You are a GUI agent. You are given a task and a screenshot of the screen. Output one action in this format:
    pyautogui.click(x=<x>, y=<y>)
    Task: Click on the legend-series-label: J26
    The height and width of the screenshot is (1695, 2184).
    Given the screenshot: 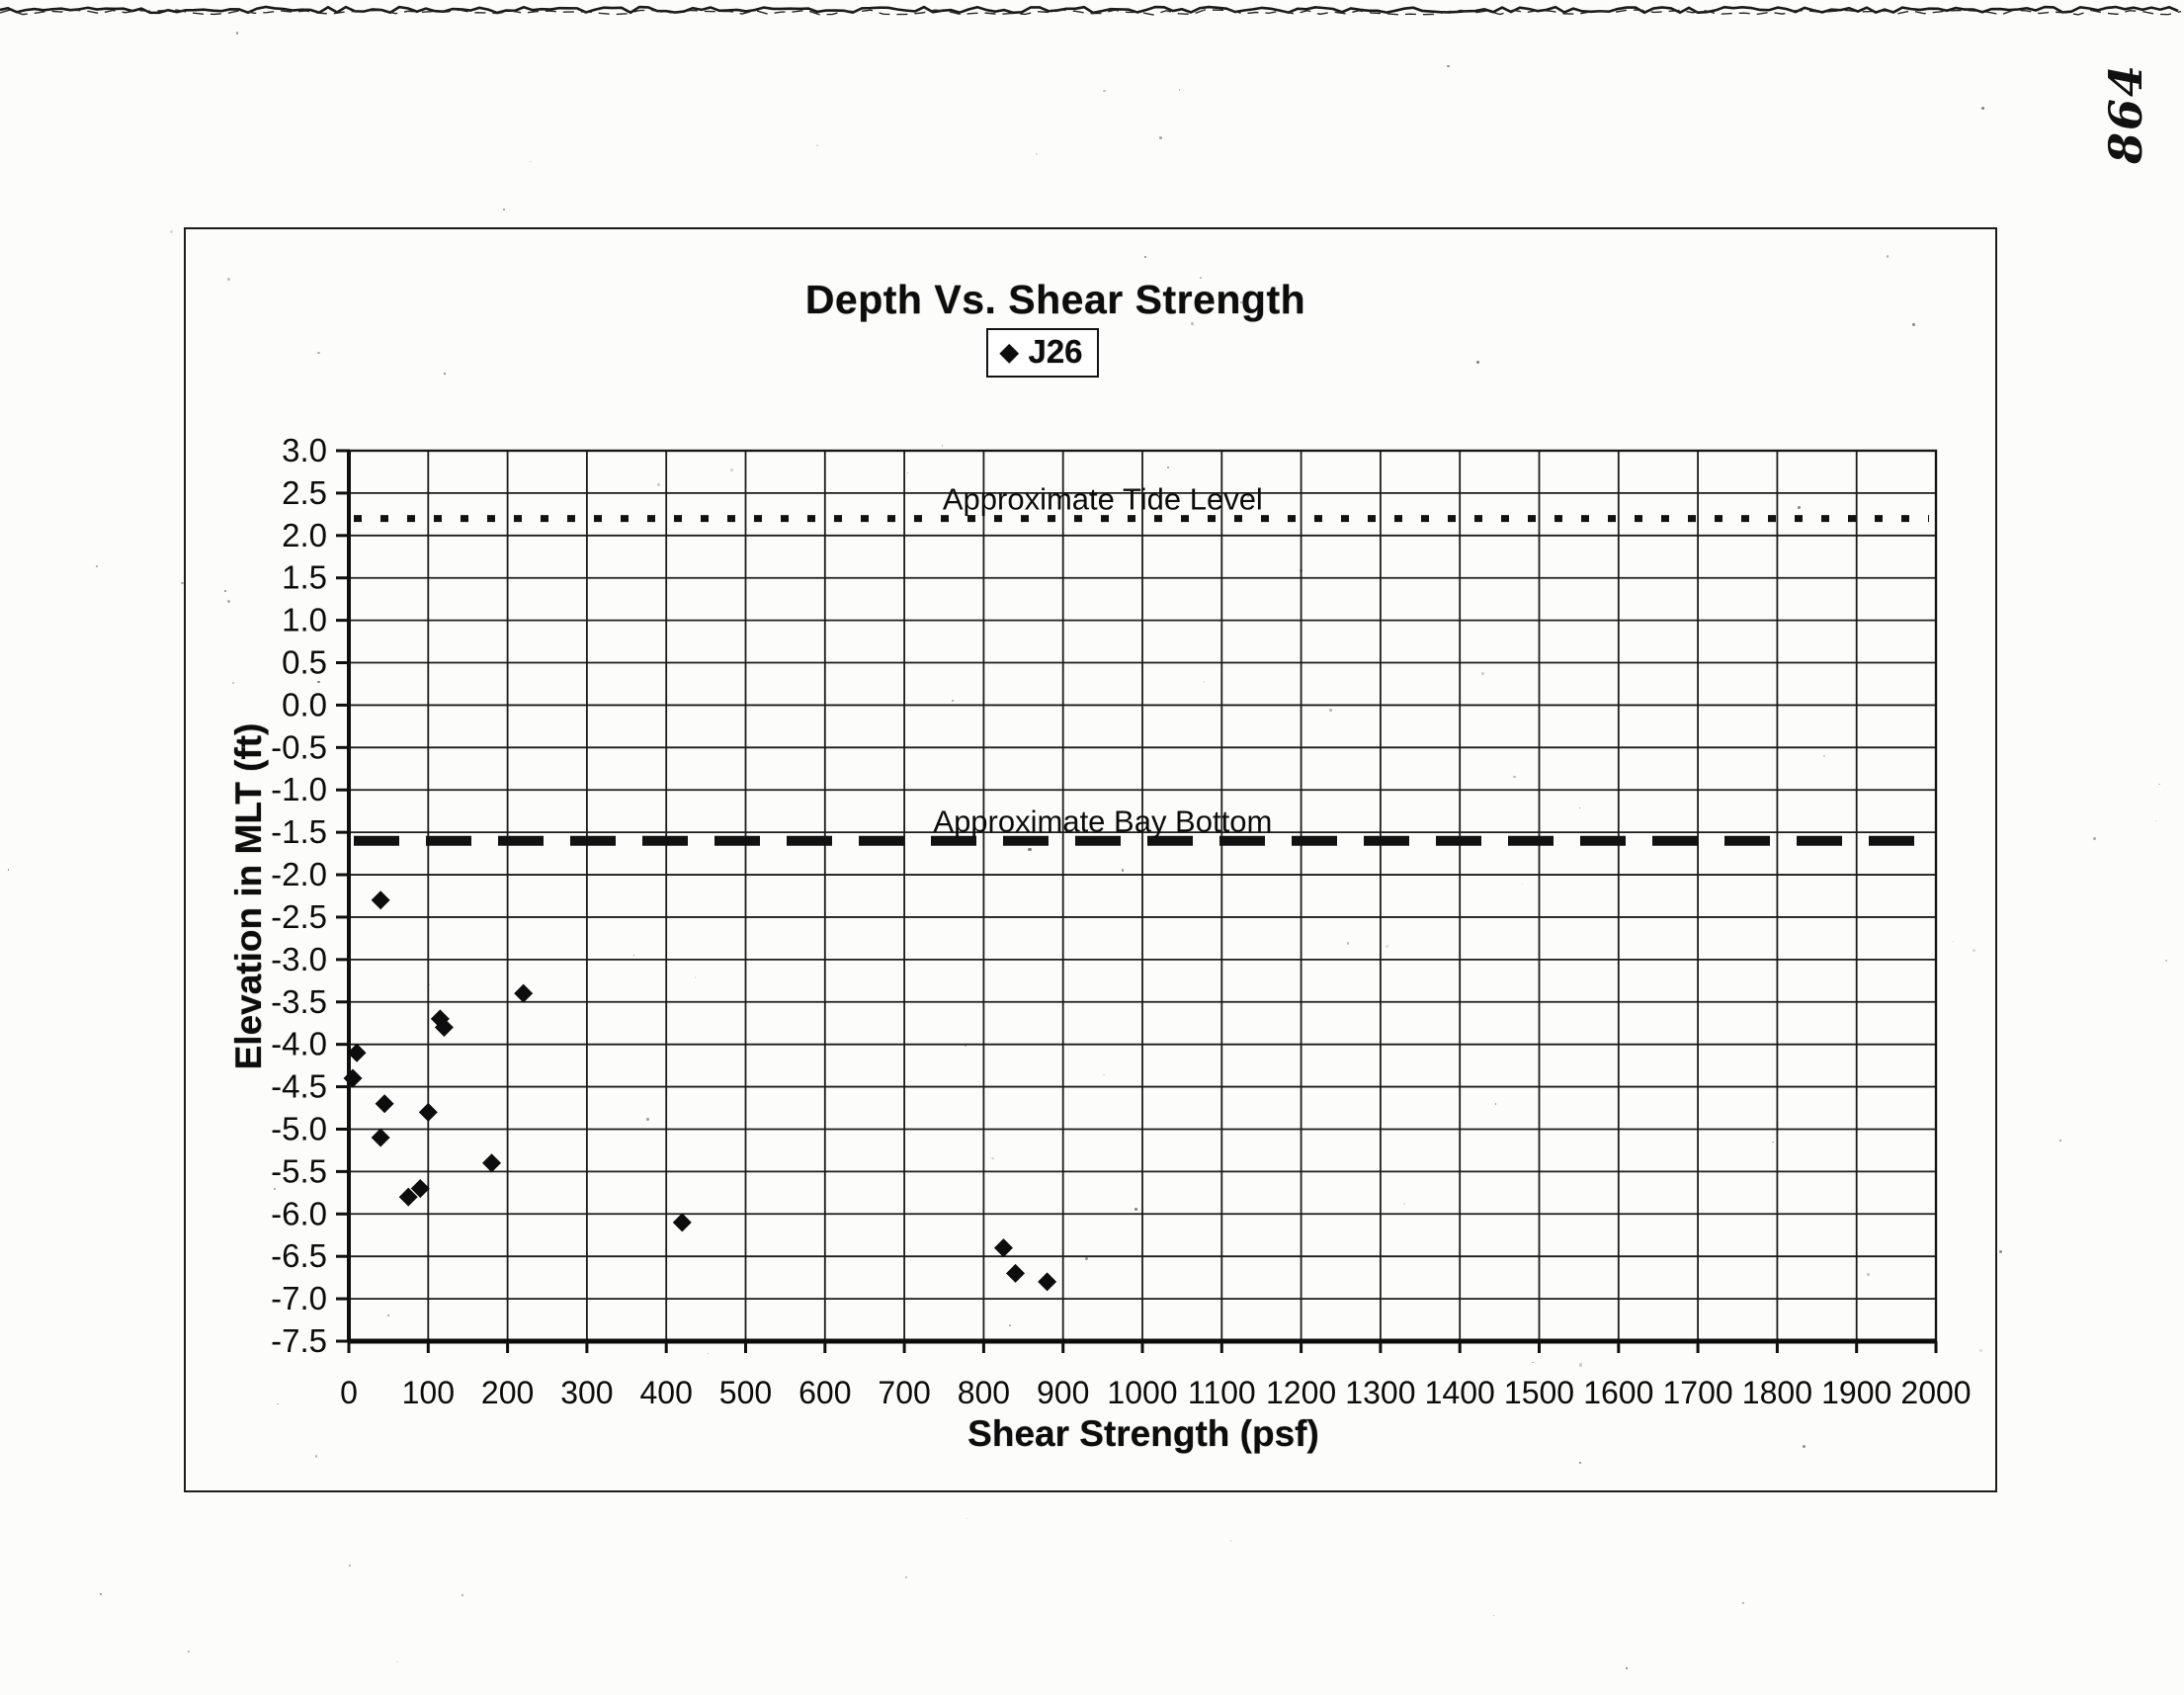 What is the action you would take?
    pyautogui.click(x=1055, y=351)
    